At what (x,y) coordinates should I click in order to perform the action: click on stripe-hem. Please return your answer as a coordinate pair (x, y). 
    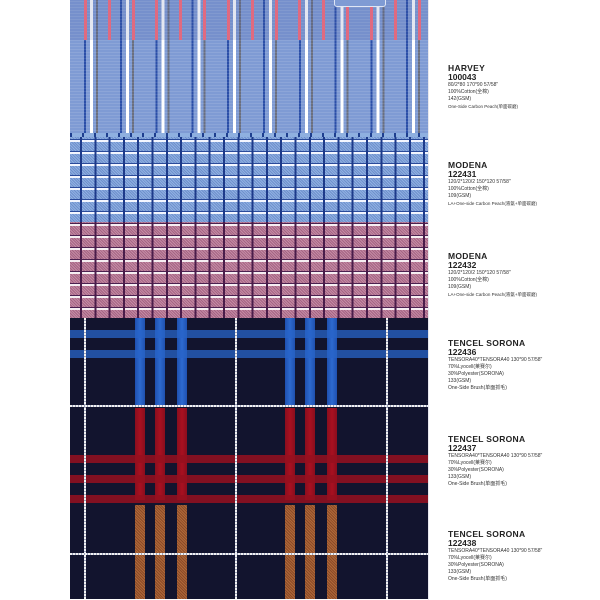
    Looking at the image, I should click on (249, 135).